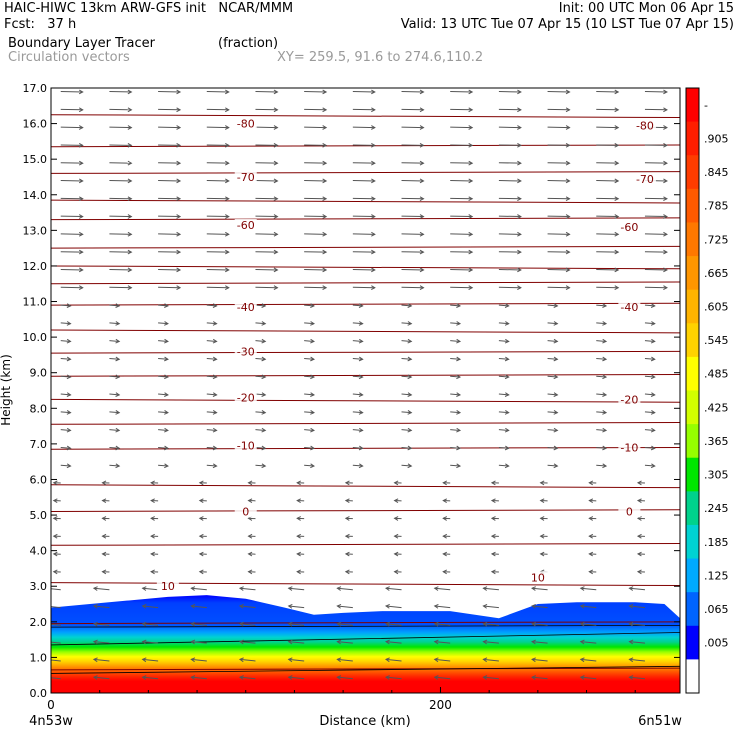 The image size is (740, 740). What do you see at coordinates (35, 195) in the screenshot?
I see `y-tick-label: 14.0` at bounding box center [35, 195].